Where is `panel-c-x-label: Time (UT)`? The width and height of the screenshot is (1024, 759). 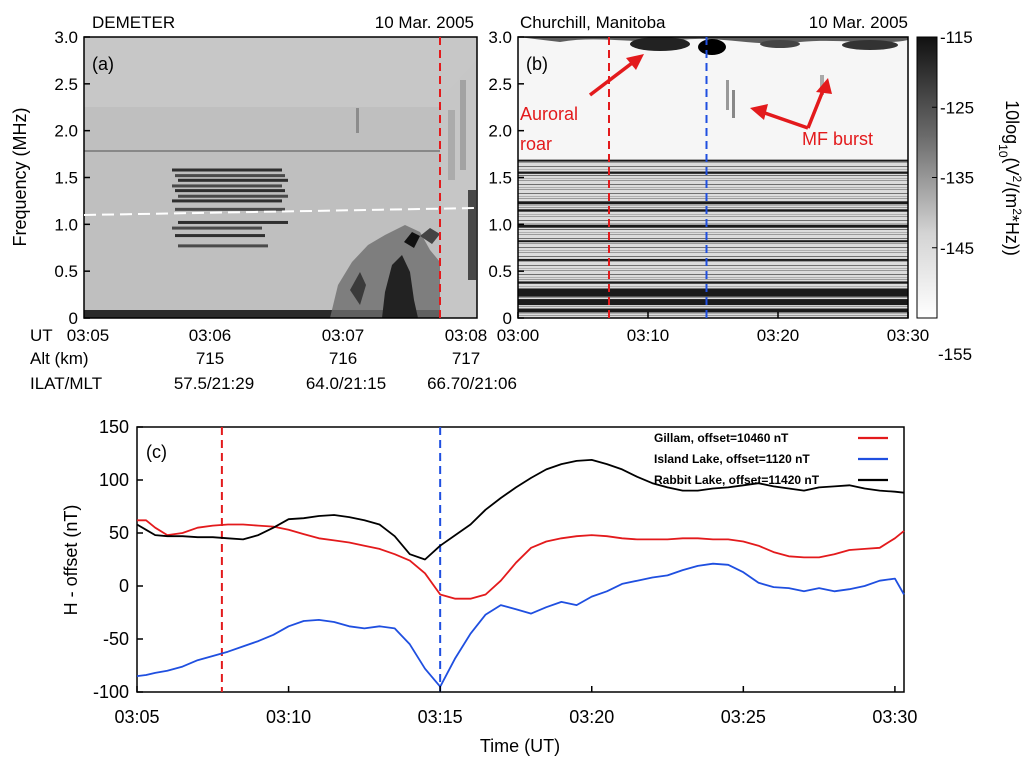
panel-c-x-label: Time (UT) is located at coordinates (520, 746).